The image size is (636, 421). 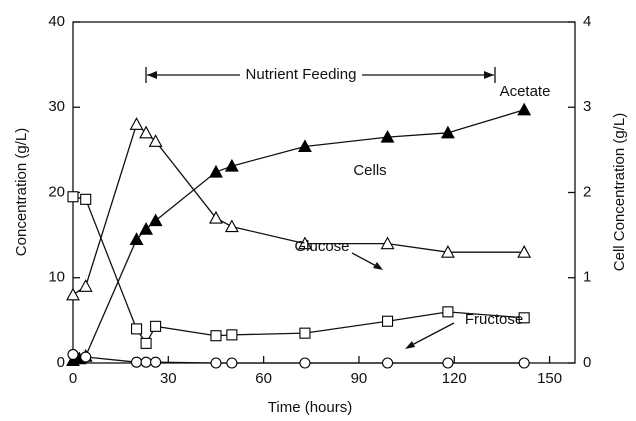 I want to click on feeding-arrow, so click(x=320, y=75).